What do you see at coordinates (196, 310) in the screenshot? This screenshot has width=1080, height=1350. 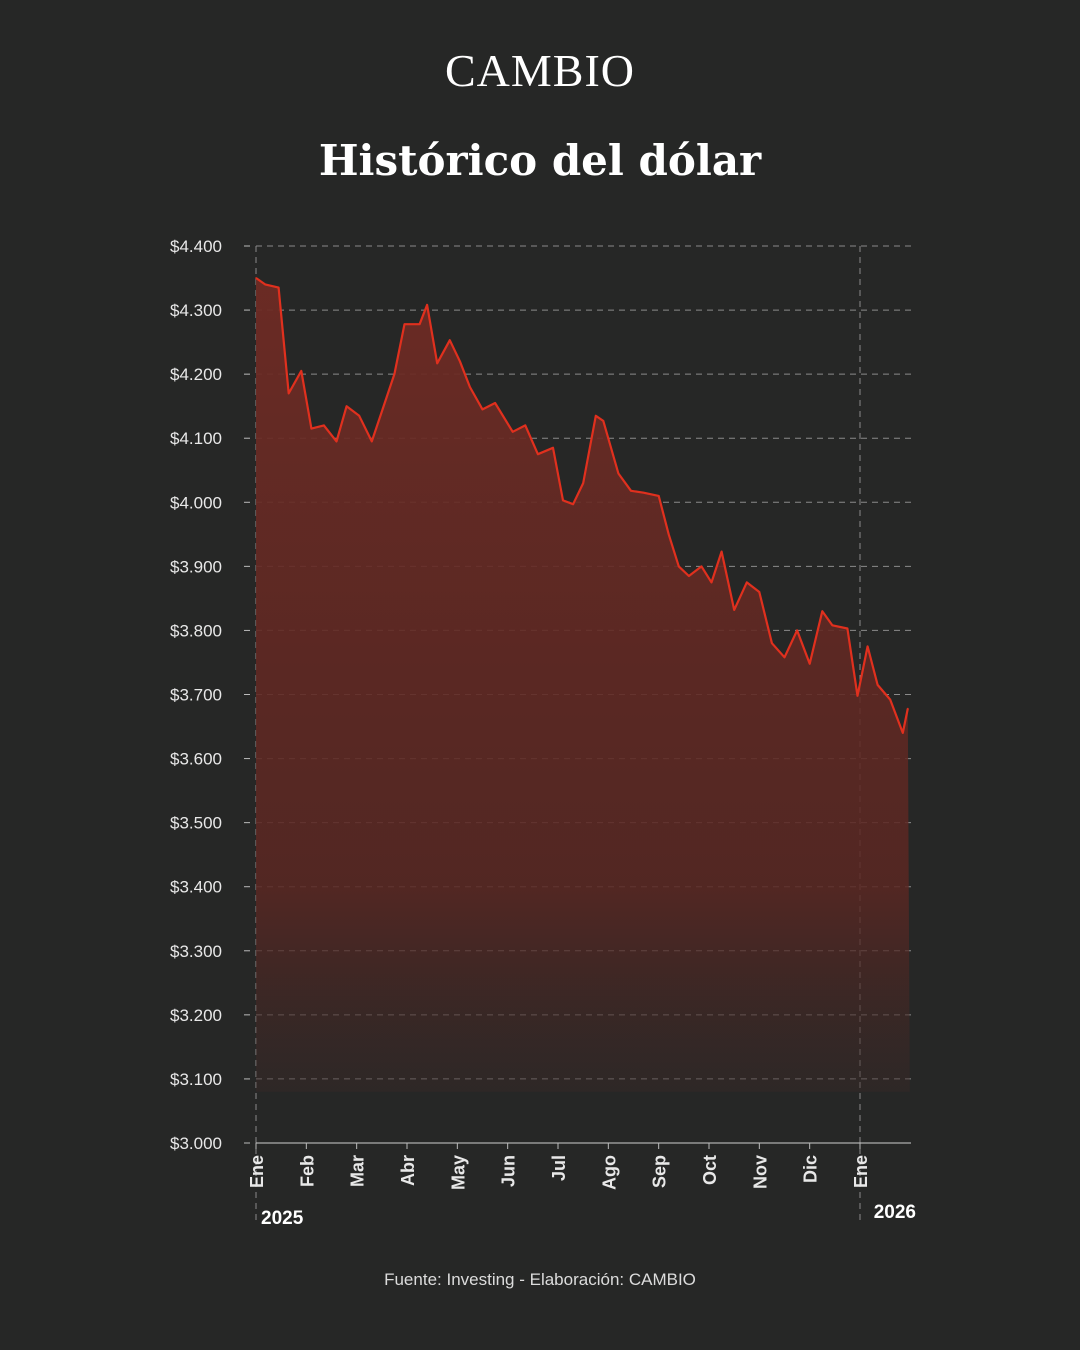 I see `y-tick-label: $4.300` at bounding box center [196, 310].